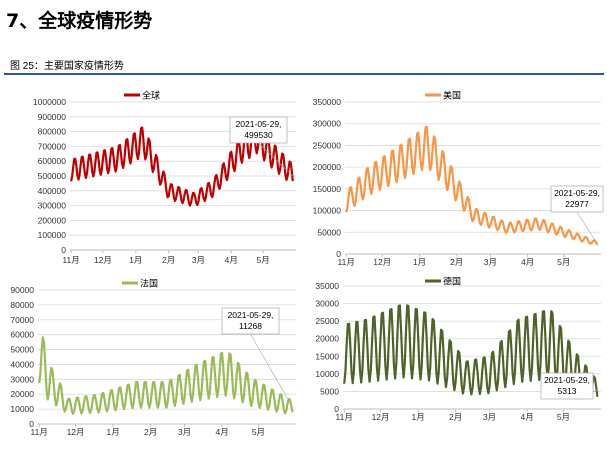 The height and width of the screenshot is (460, 607). I want to click on figure-caption: 图 25：主要国家疫情形势, so click(67, 66).